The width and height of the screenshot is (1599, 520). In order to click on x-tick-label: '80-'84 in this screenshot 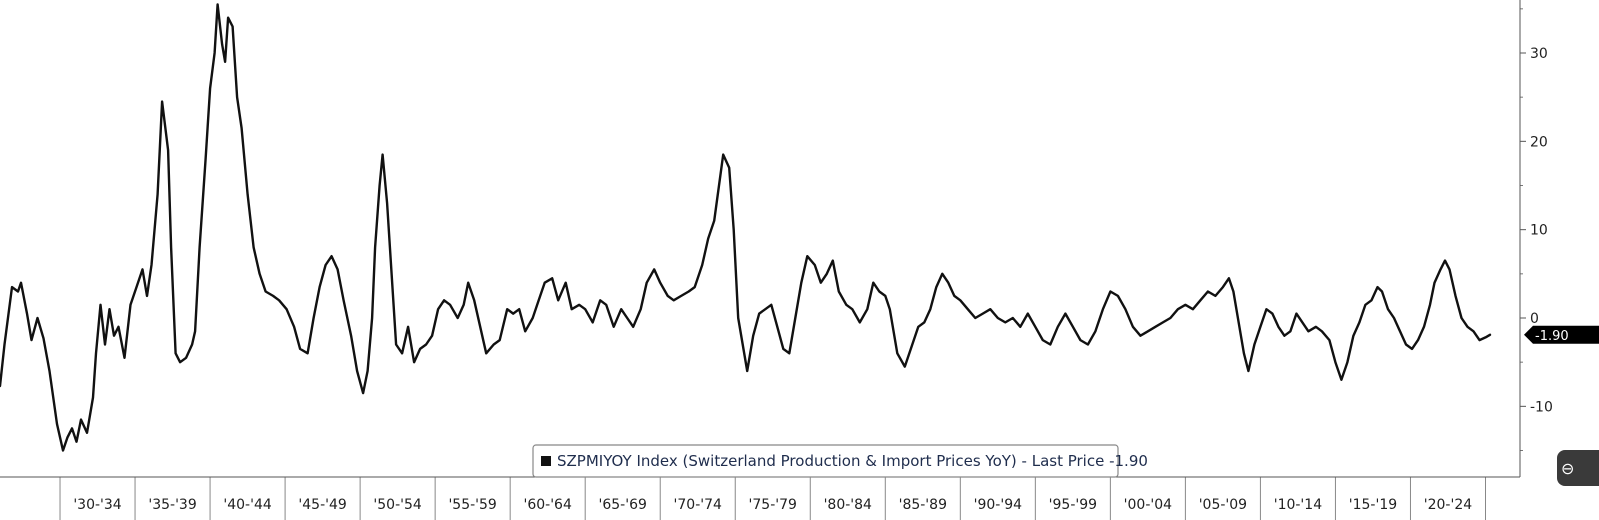, I will do `click(848, 505)`.